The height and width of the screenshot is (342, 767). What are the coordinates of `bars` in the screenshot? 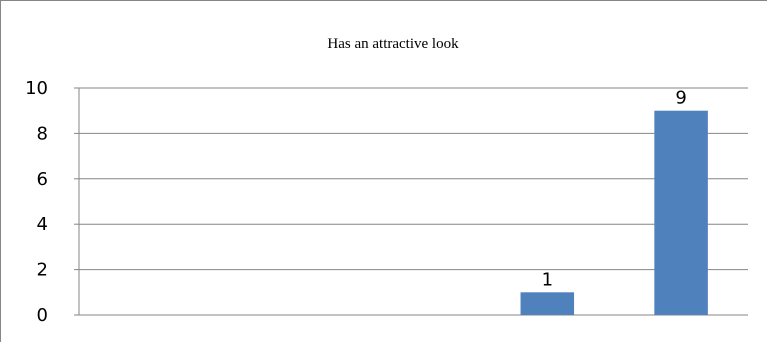 It's located at (614, 212).